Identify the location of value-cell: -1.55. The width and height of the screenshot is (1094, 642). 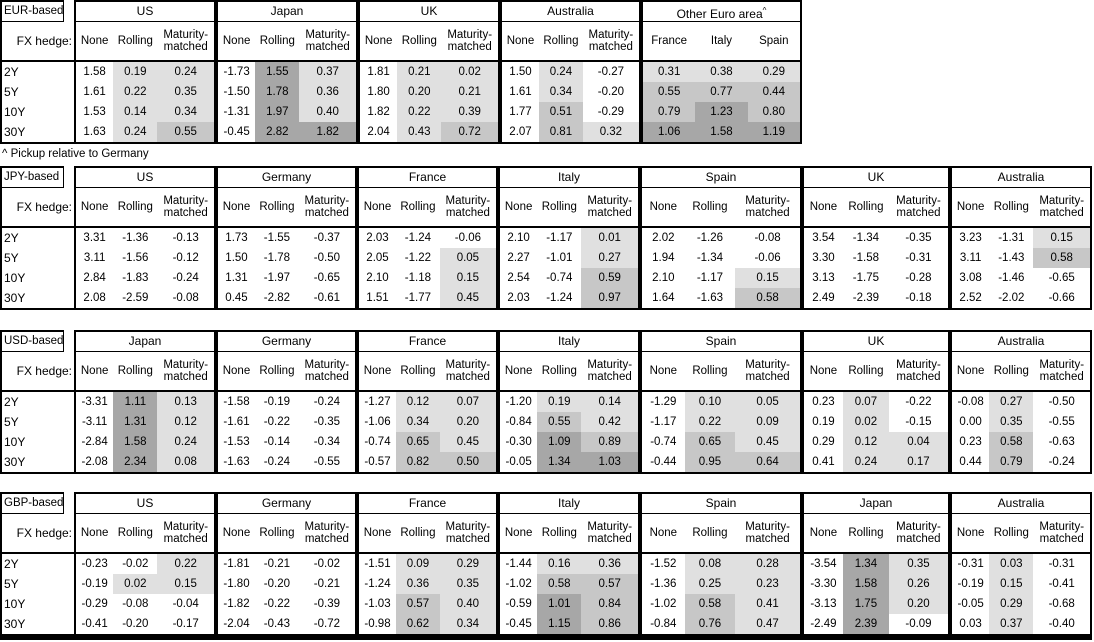
(276, 238).